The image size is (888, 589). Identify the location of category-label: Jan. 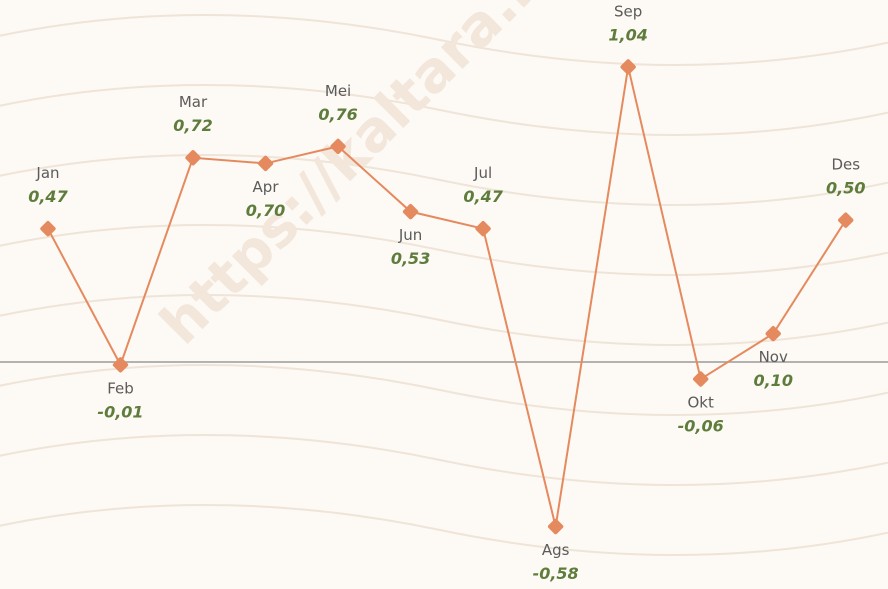
(47, 173).